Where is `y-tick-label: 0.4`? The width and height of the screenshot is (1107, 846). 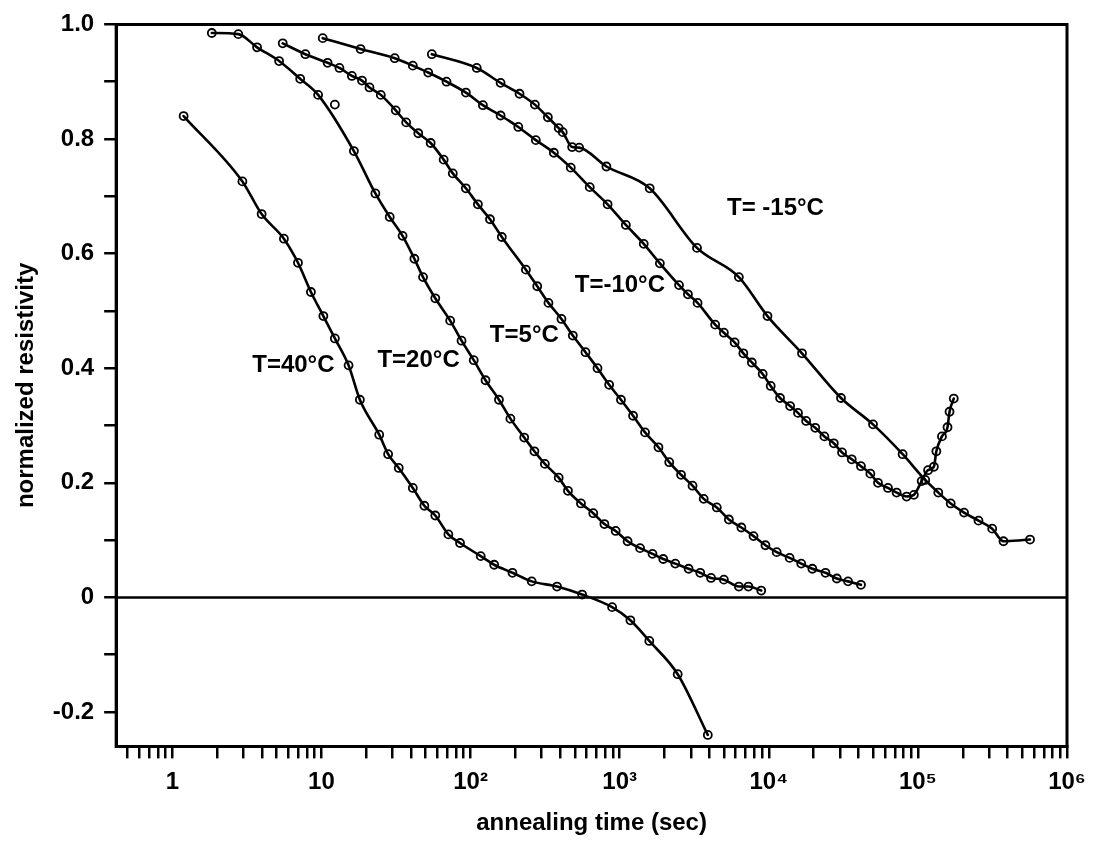
y-tick-label: 0.4 is located at coordinates (77, 366).